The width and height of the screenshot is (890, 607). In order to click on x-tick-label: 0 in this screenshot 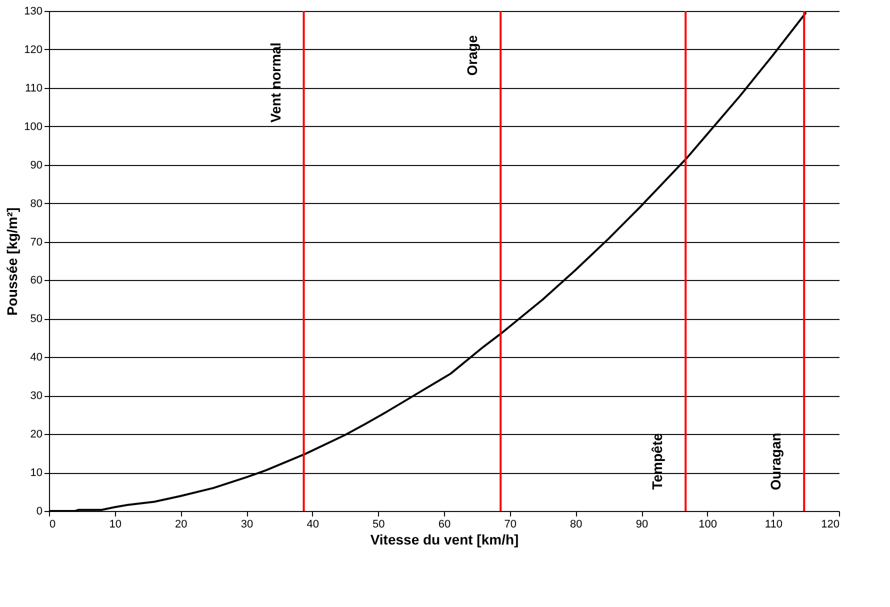, I will do `click(53, 524)`.